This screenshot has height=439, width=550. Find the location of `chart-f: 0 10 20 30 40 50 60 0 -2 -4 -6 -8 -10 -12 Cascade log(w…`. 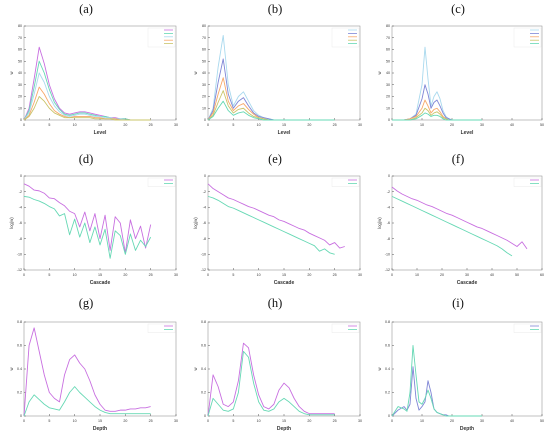

chart-f: 0 10 20 30 40 50 60 0 -2 -4 -6 -8 -10 -12 Cascade log(w… is located at coordinates (460, 230).